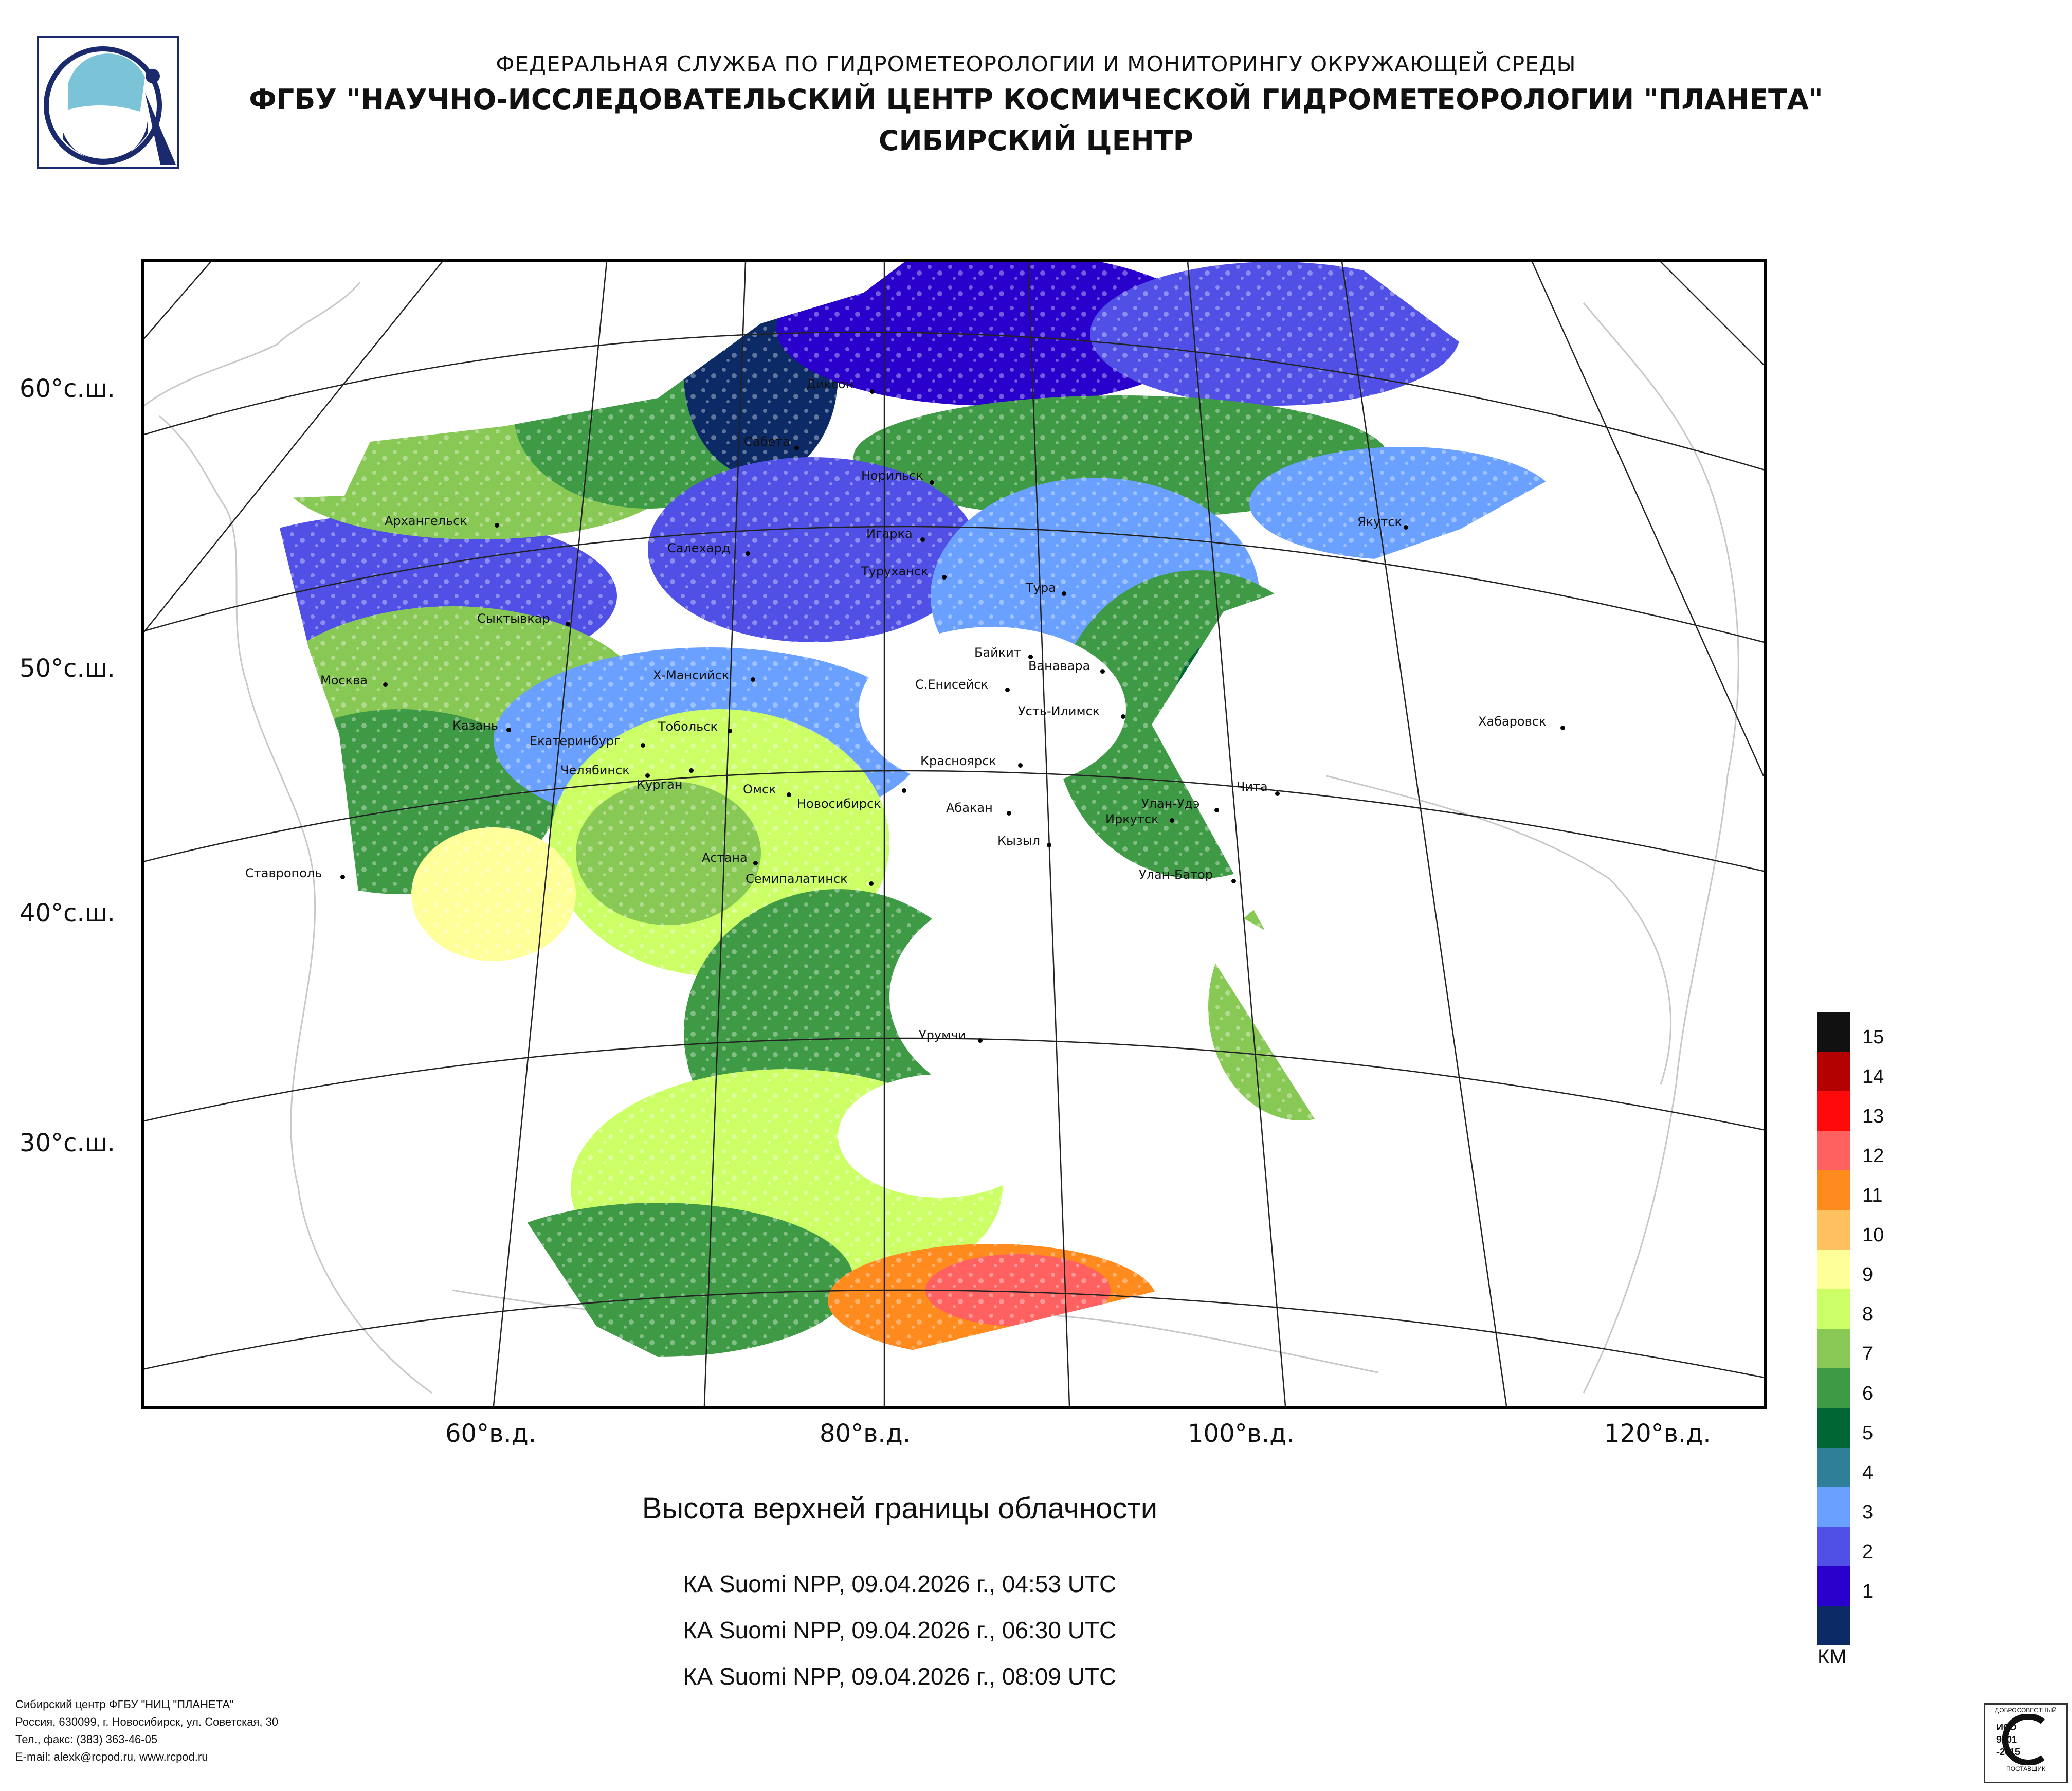 Image resolution: width=2072 pixels, height=1791 pixels. I want to click on city-label: Астана, so click(725, 858).